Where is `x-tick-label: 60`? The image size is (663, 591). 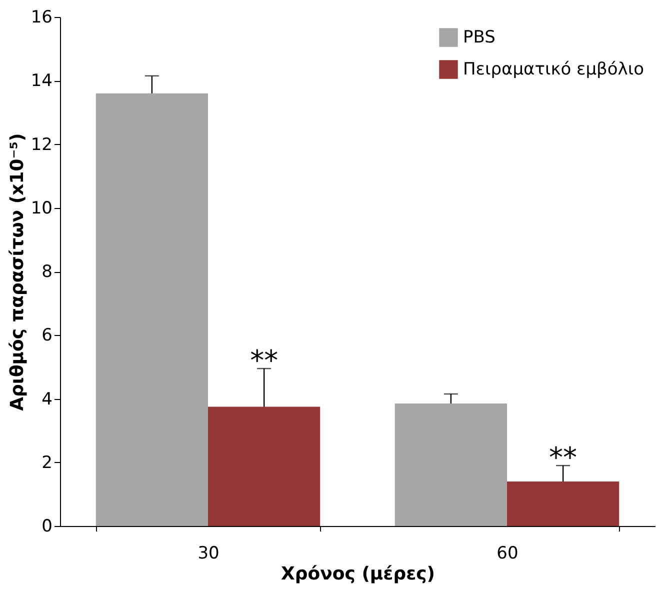
x-tick-label: 60 is located at coordinates (507, 554).